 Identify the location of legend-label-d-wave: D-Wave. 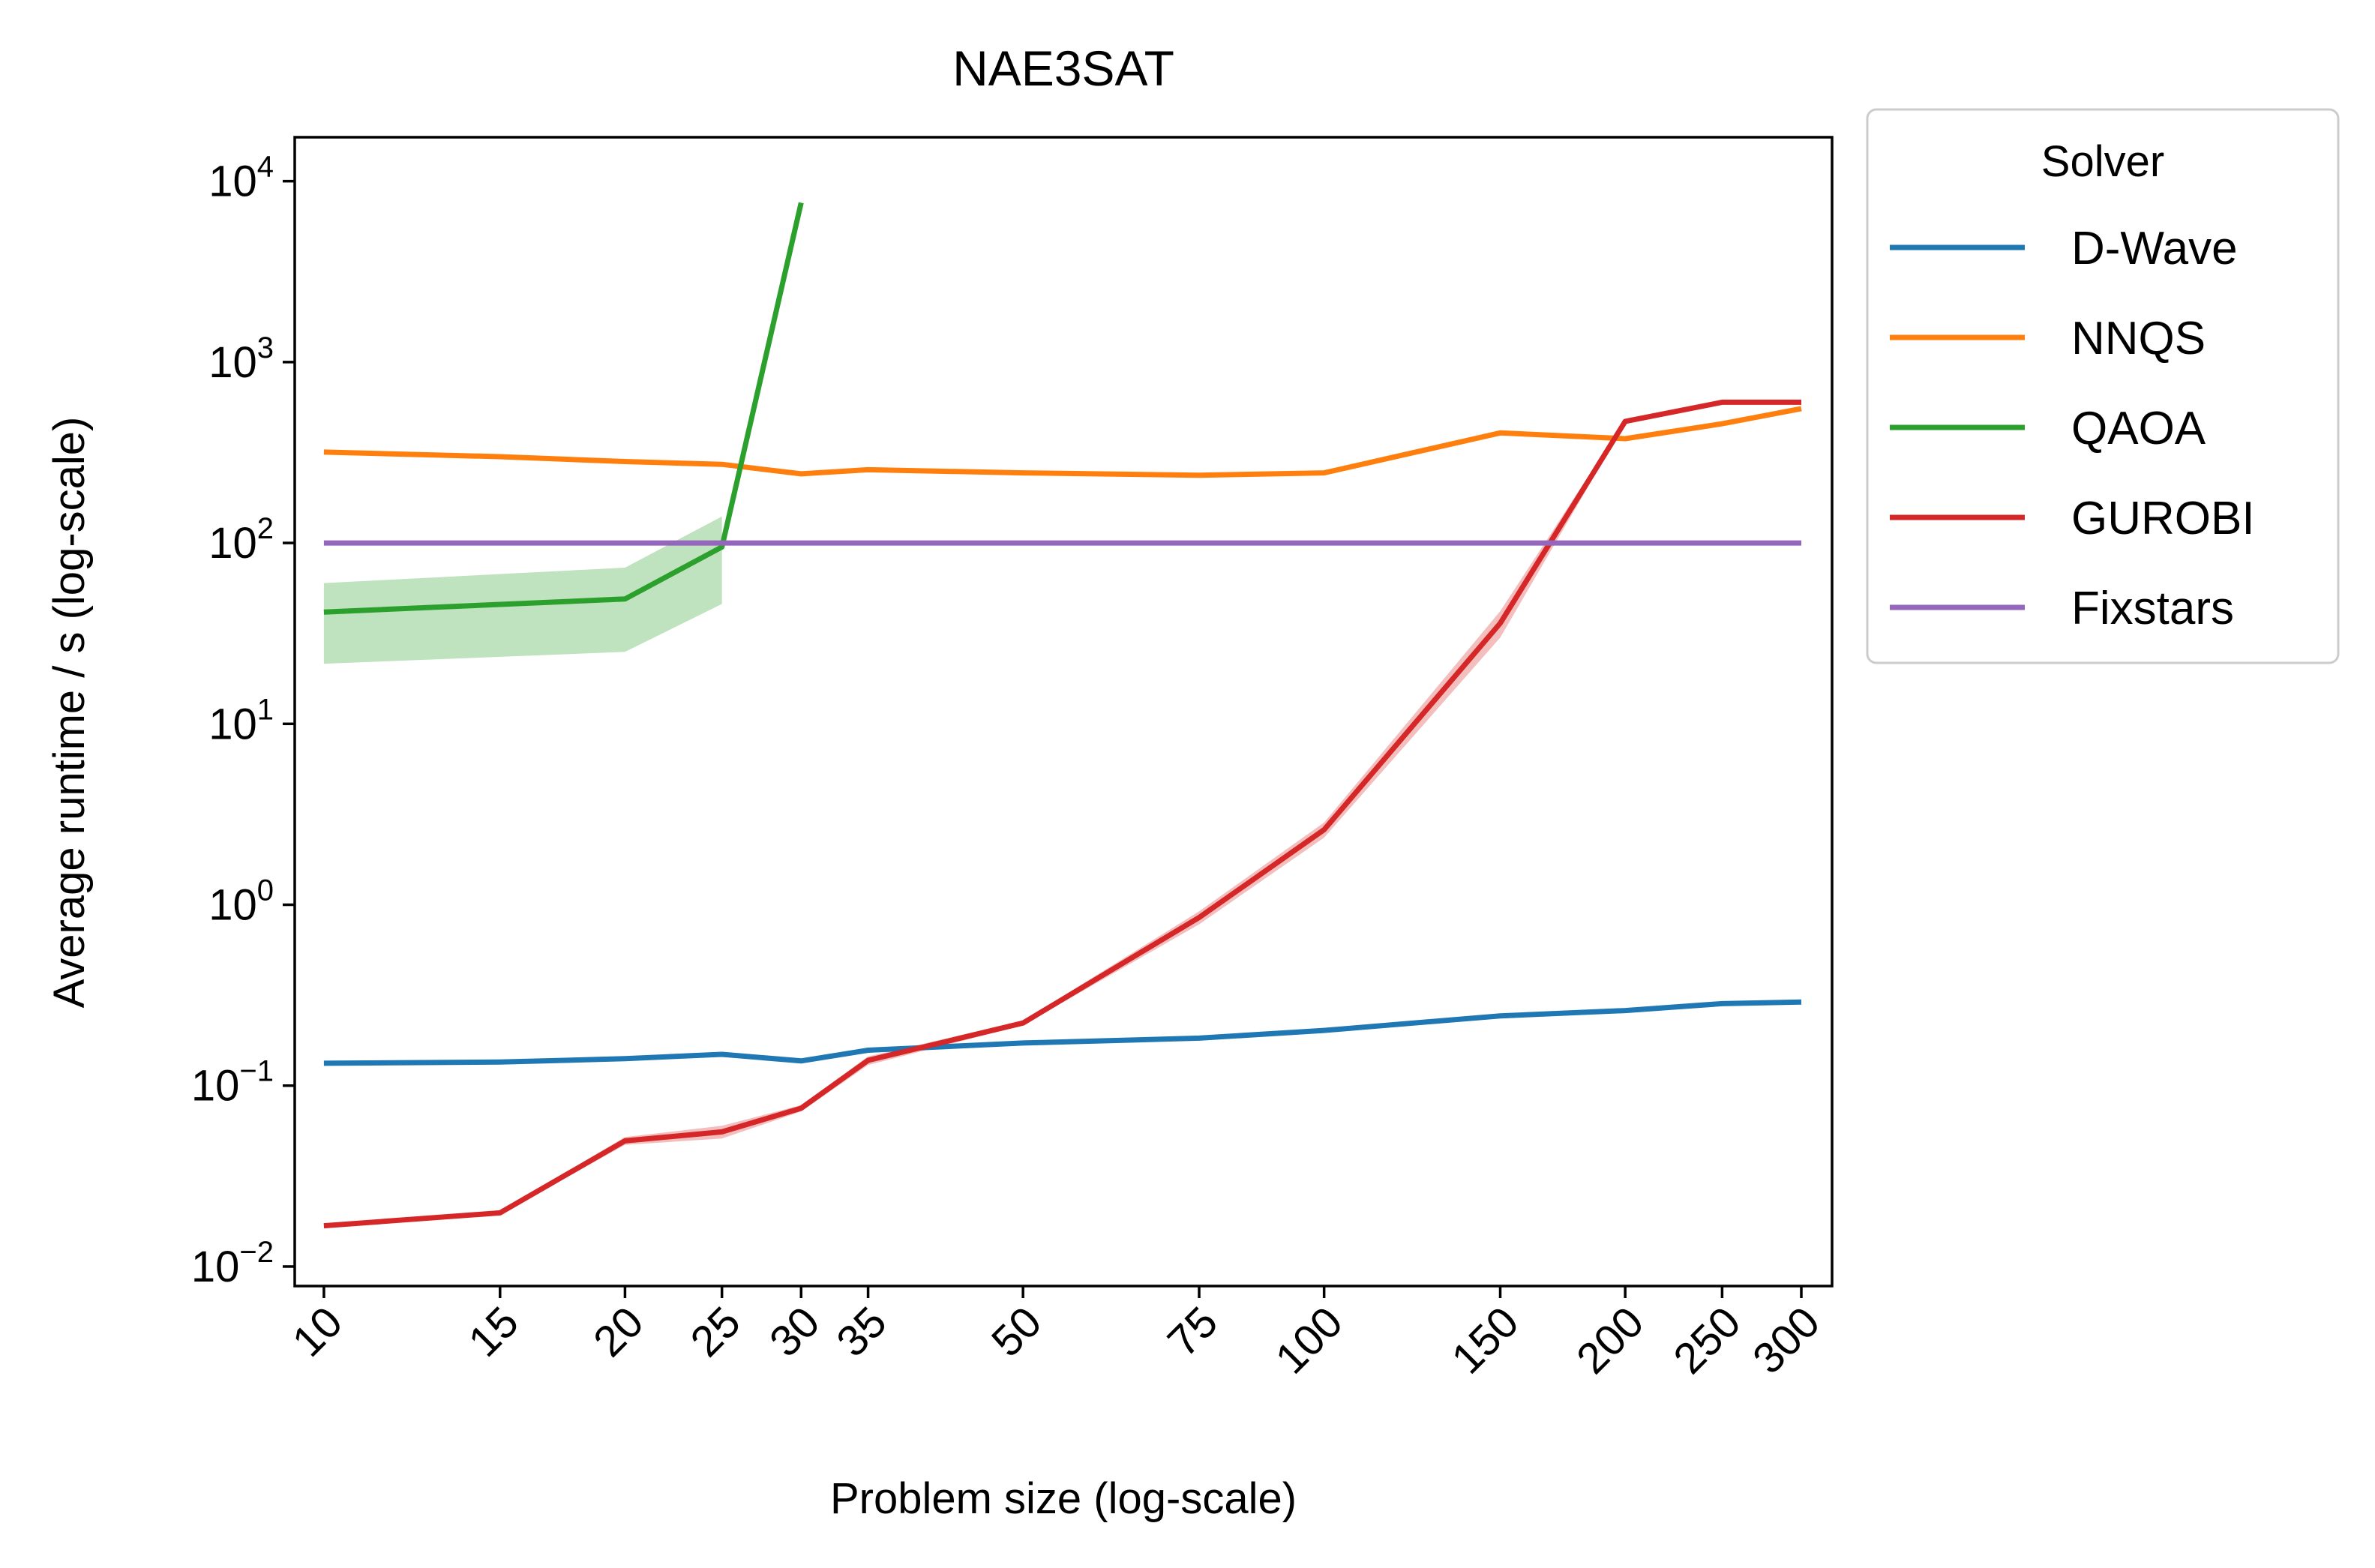
(2154, 248).